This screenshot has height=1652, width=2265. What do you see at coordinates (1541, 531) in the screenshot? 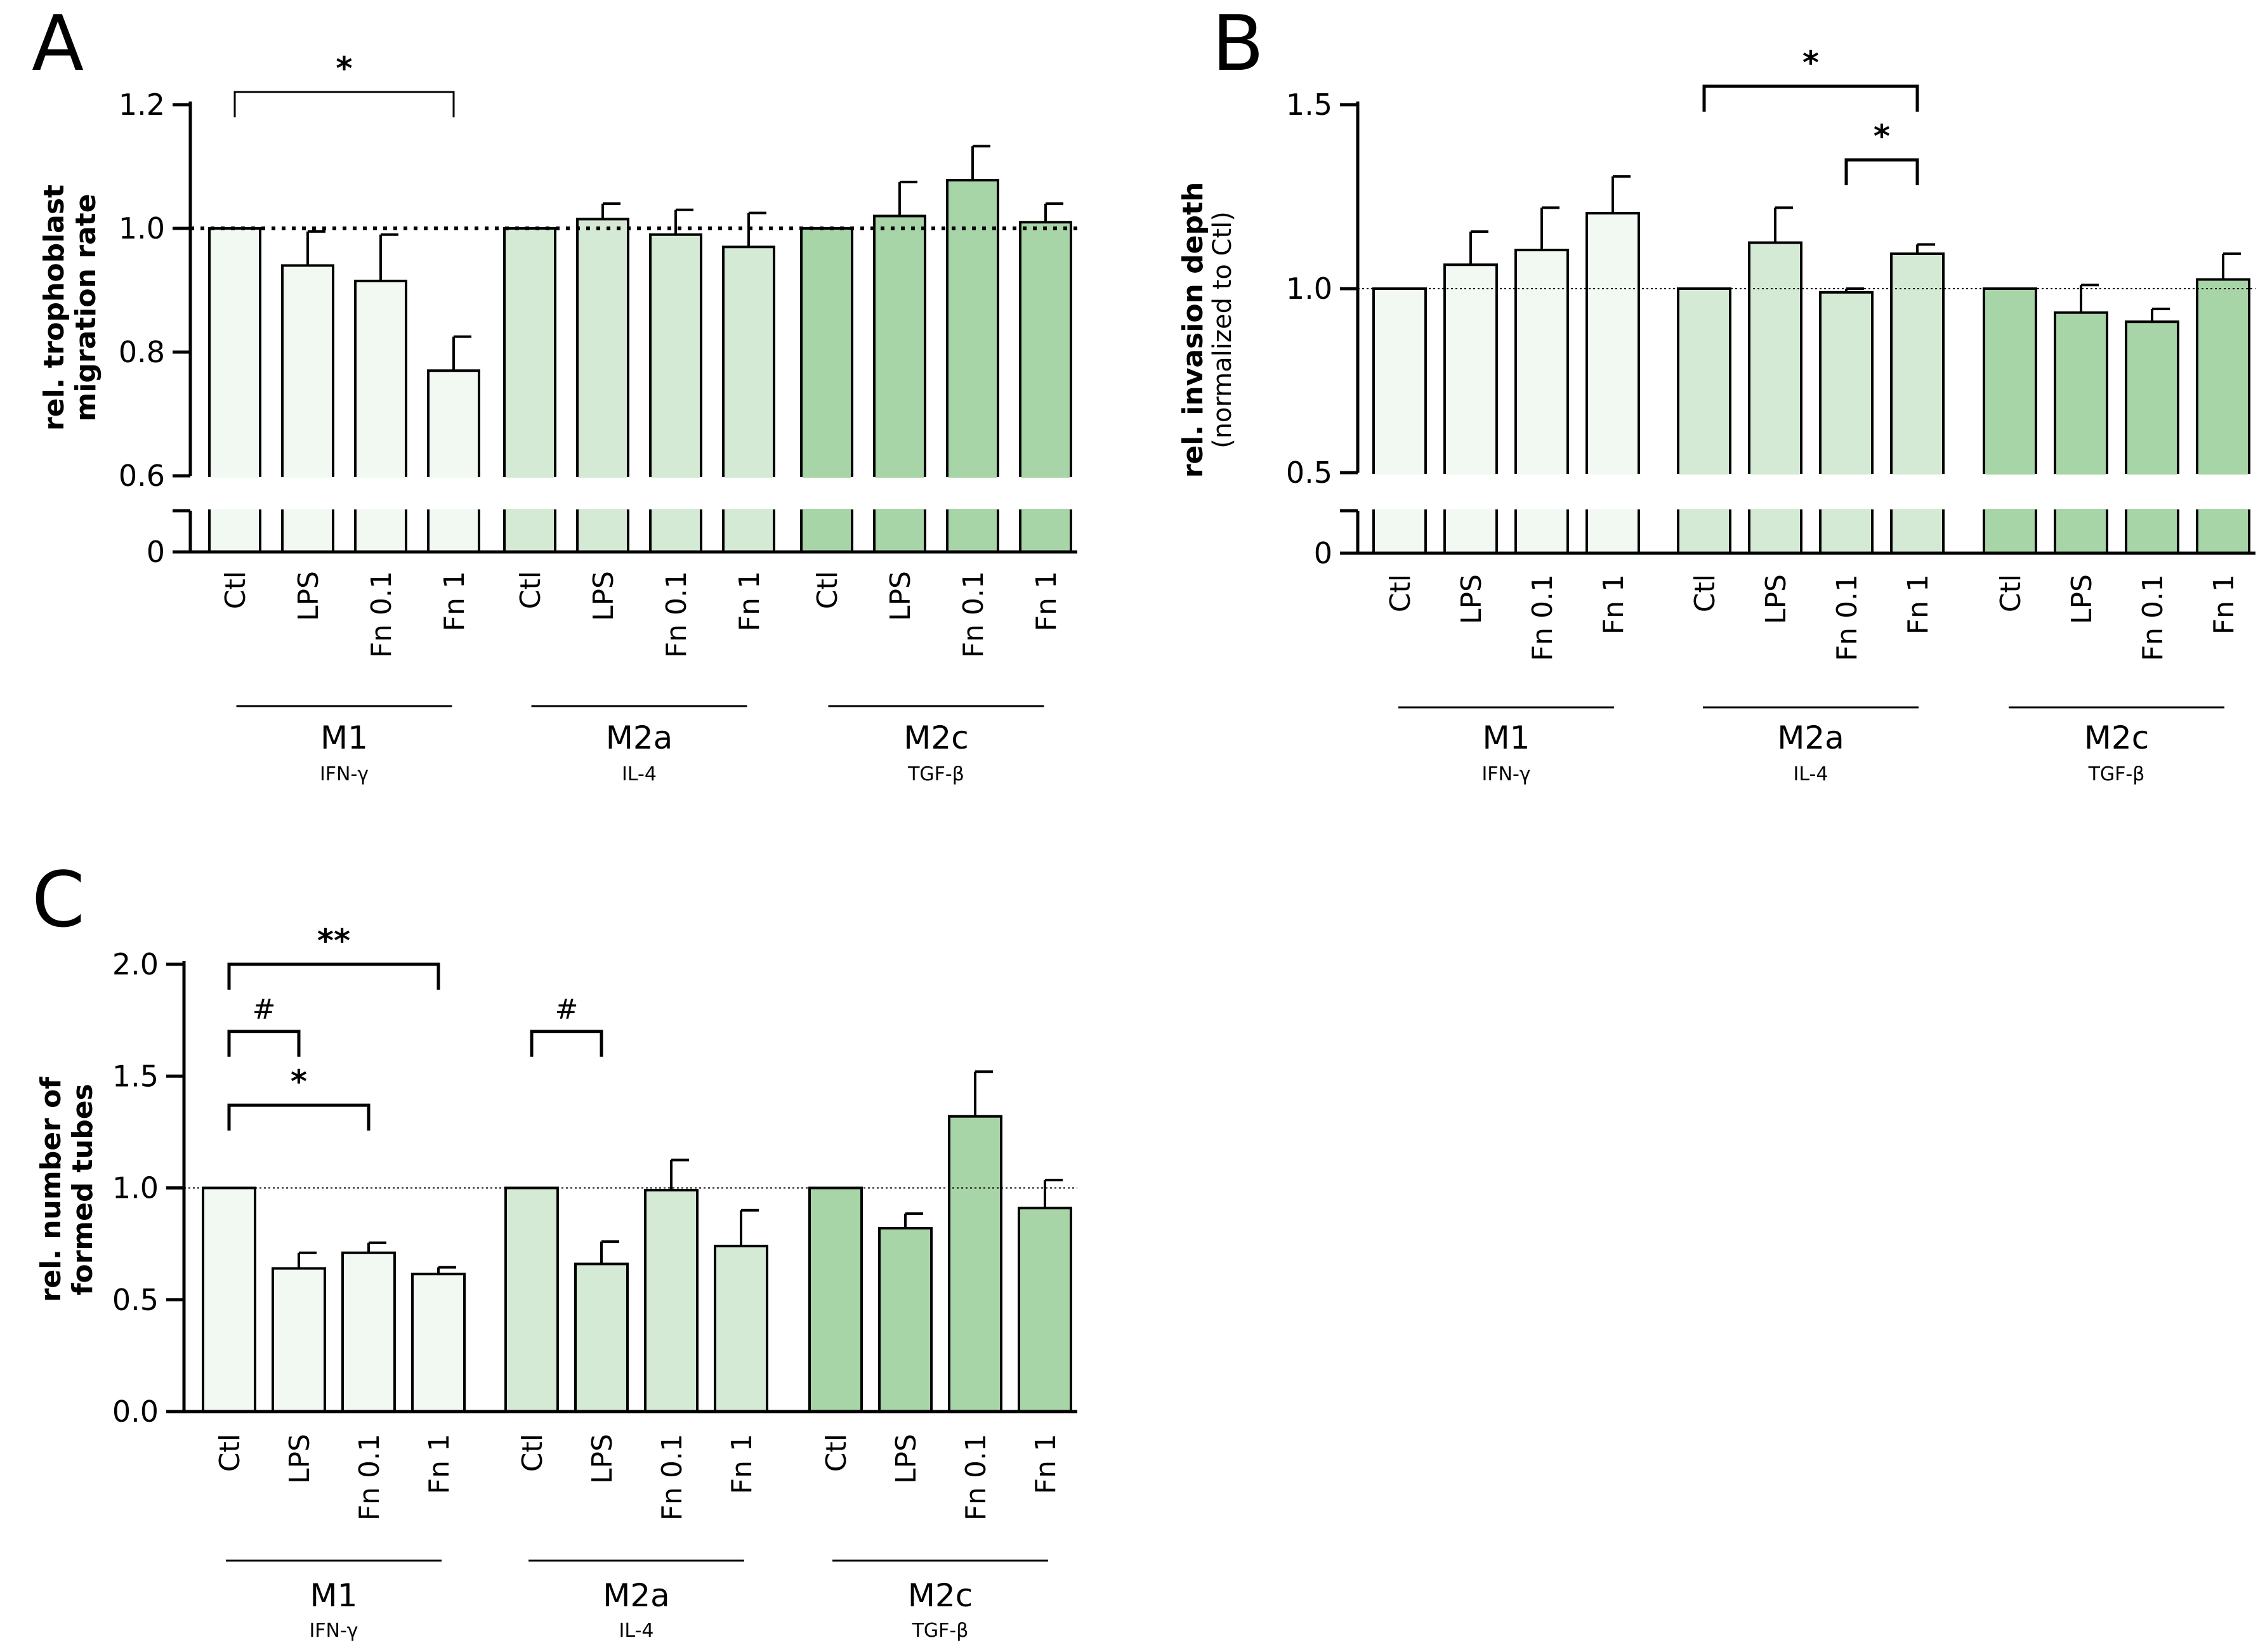
I see `bar-m1-2-lower` at bounding box center [1541, 531].